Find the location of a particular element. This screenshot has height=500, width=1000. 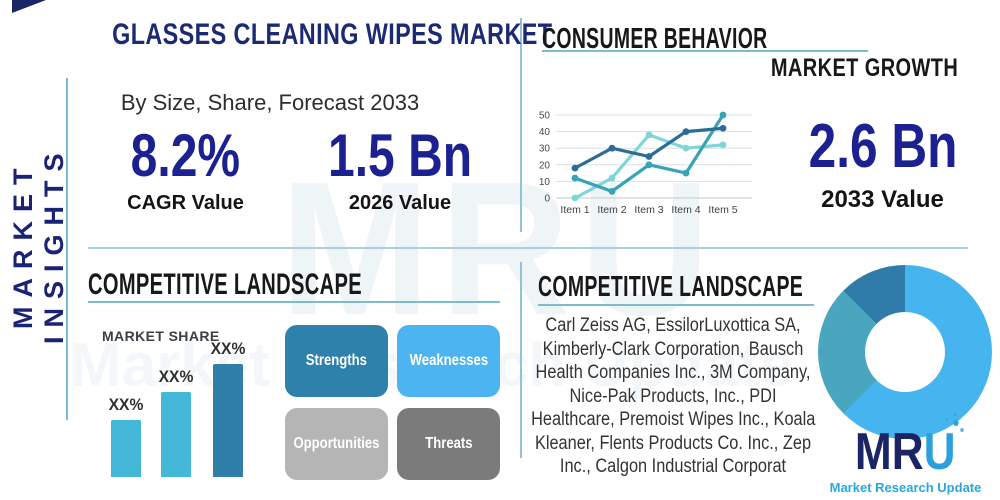

kpi-2026-value: 1.5 Bn 2026 Value is located at coordinates (400, 170).